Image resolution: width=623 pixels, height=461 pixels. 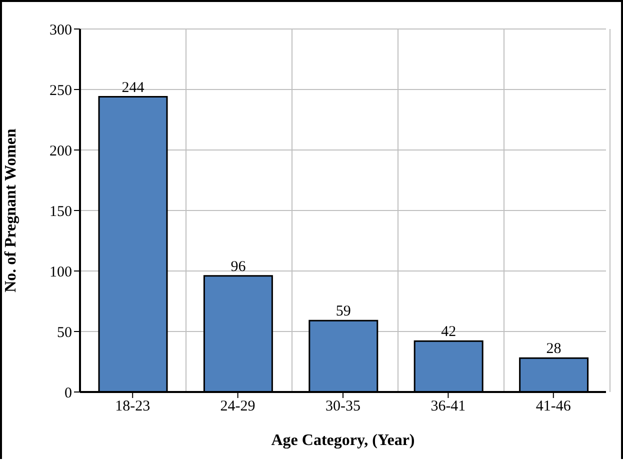 I want to click on y-tick-label: 250, so click(x=61, y=90).